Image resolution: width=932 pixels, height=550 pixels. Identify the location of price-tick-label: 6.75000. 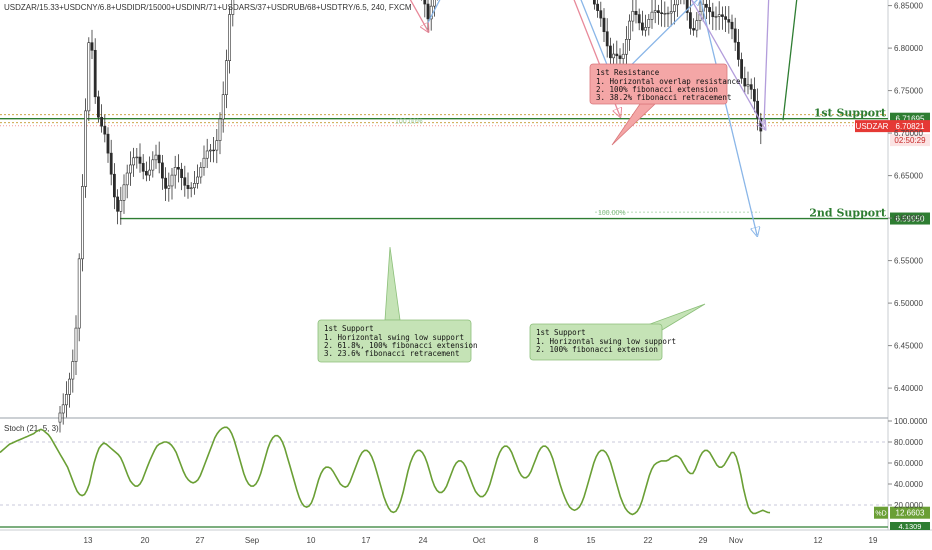
(908, 91).